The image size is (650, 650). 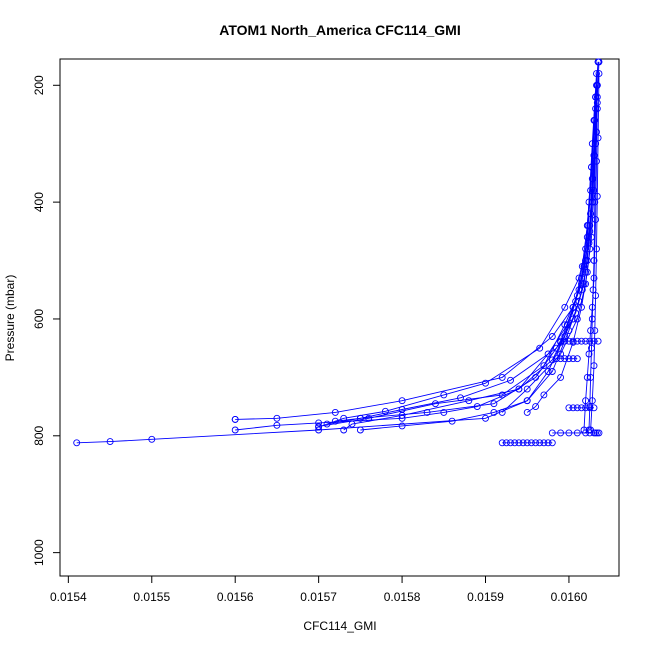 I want to click on y-axis-label: Pressure (mbar), so click(x=10, y=318).